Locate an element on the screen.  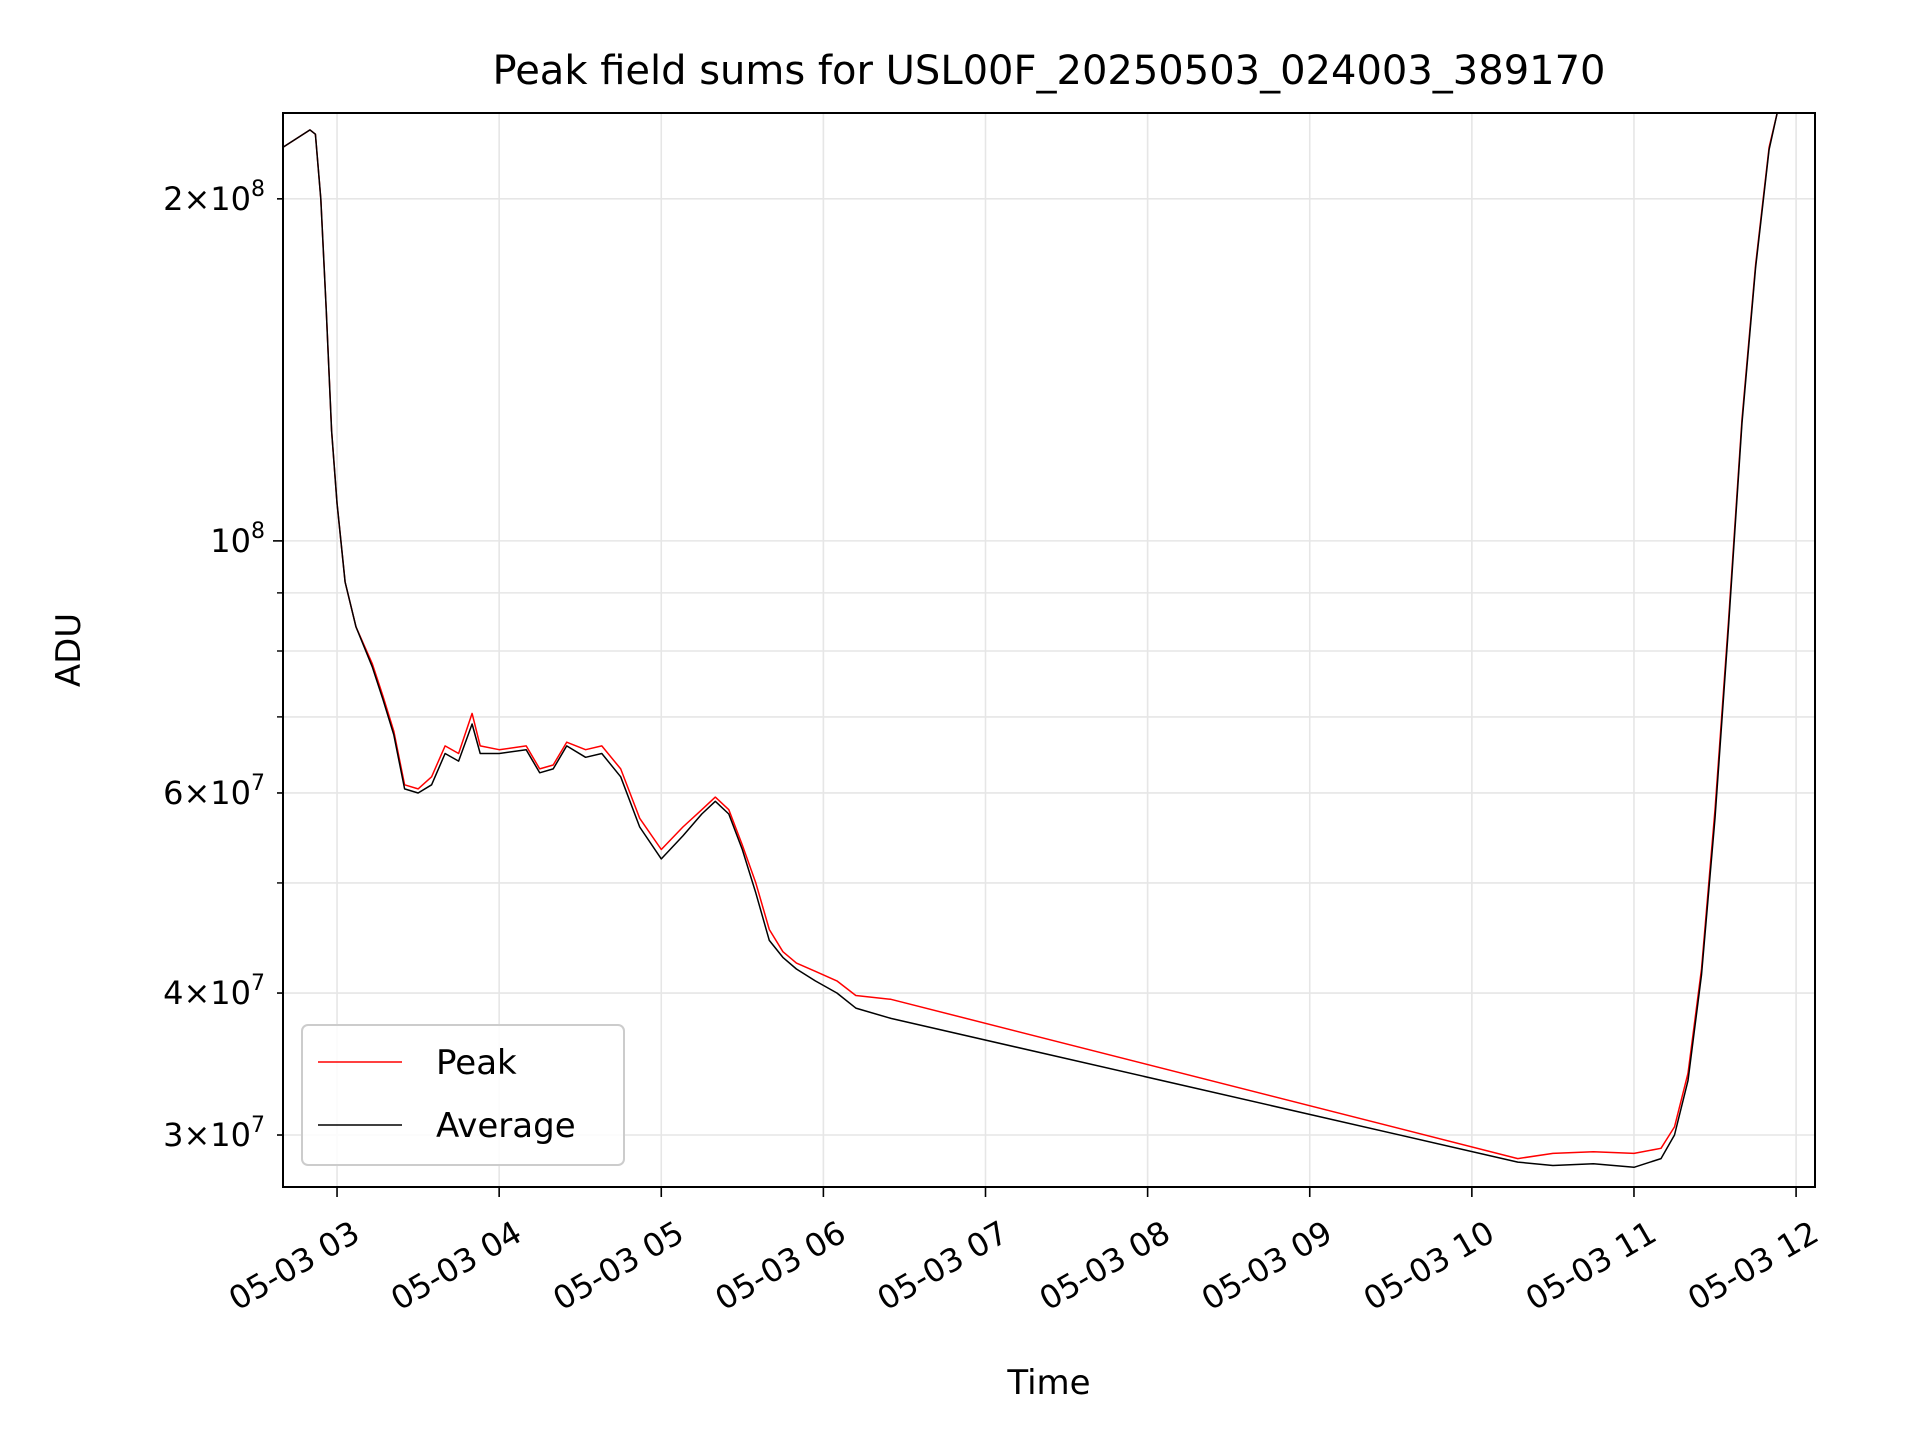
legend-box is located at coordinates (463, 1095).